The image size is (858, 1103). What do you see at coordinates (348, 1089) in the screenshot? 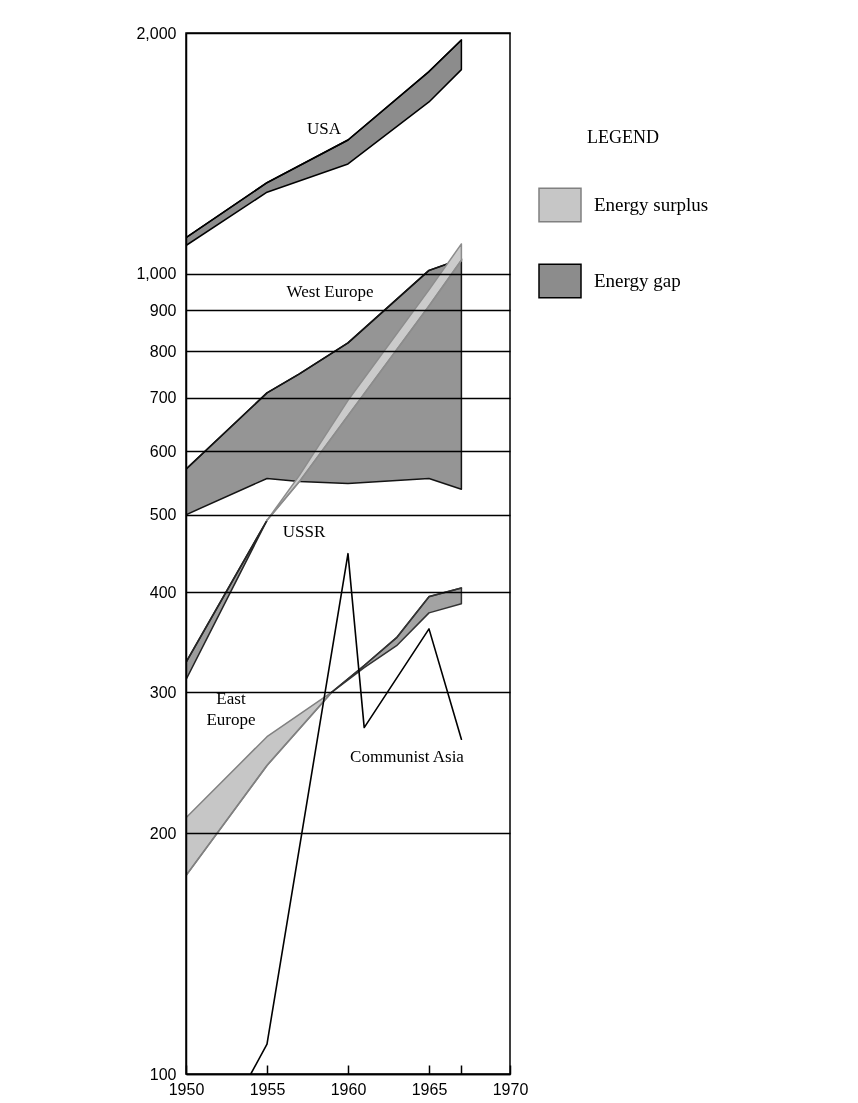
I see `x-tick-label: 1960` at bounding box center [348, 1089].